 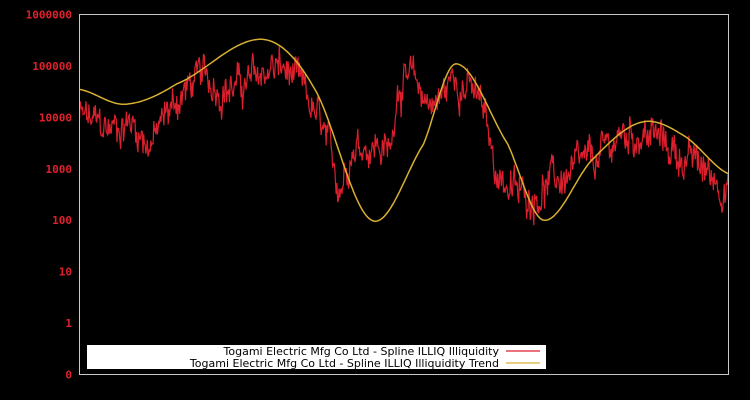 I want to click on legend-box, so click(x=316, y=357).